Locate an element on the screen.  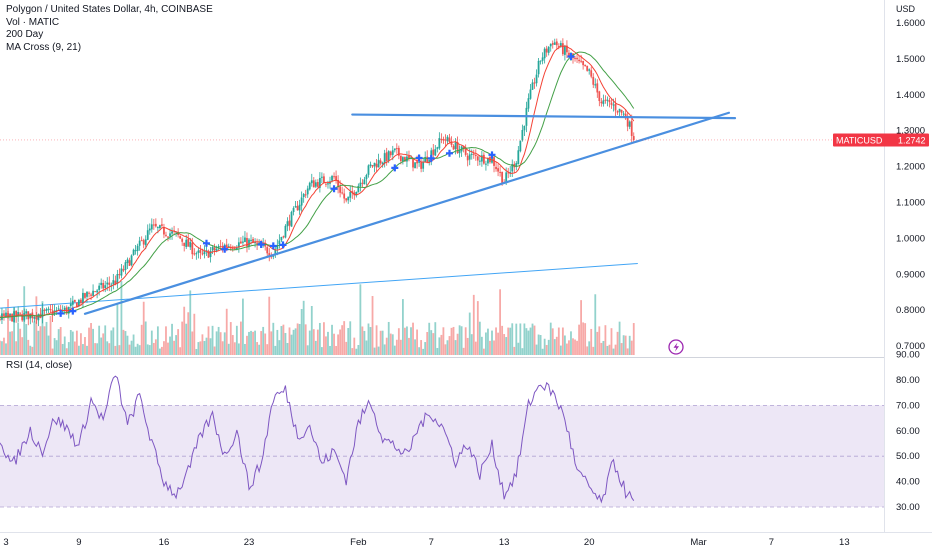
price-tick-label: 1.6000 is located at coordinates (910, 23).